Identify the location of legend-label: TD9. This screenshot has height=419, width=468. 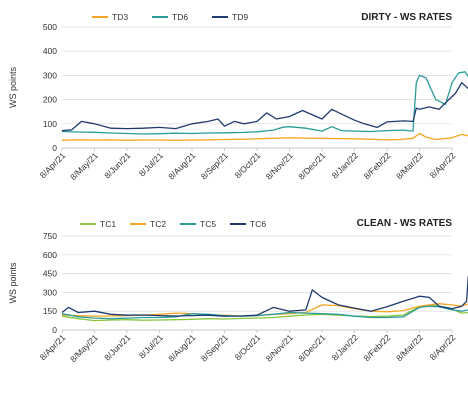
(240, 17).